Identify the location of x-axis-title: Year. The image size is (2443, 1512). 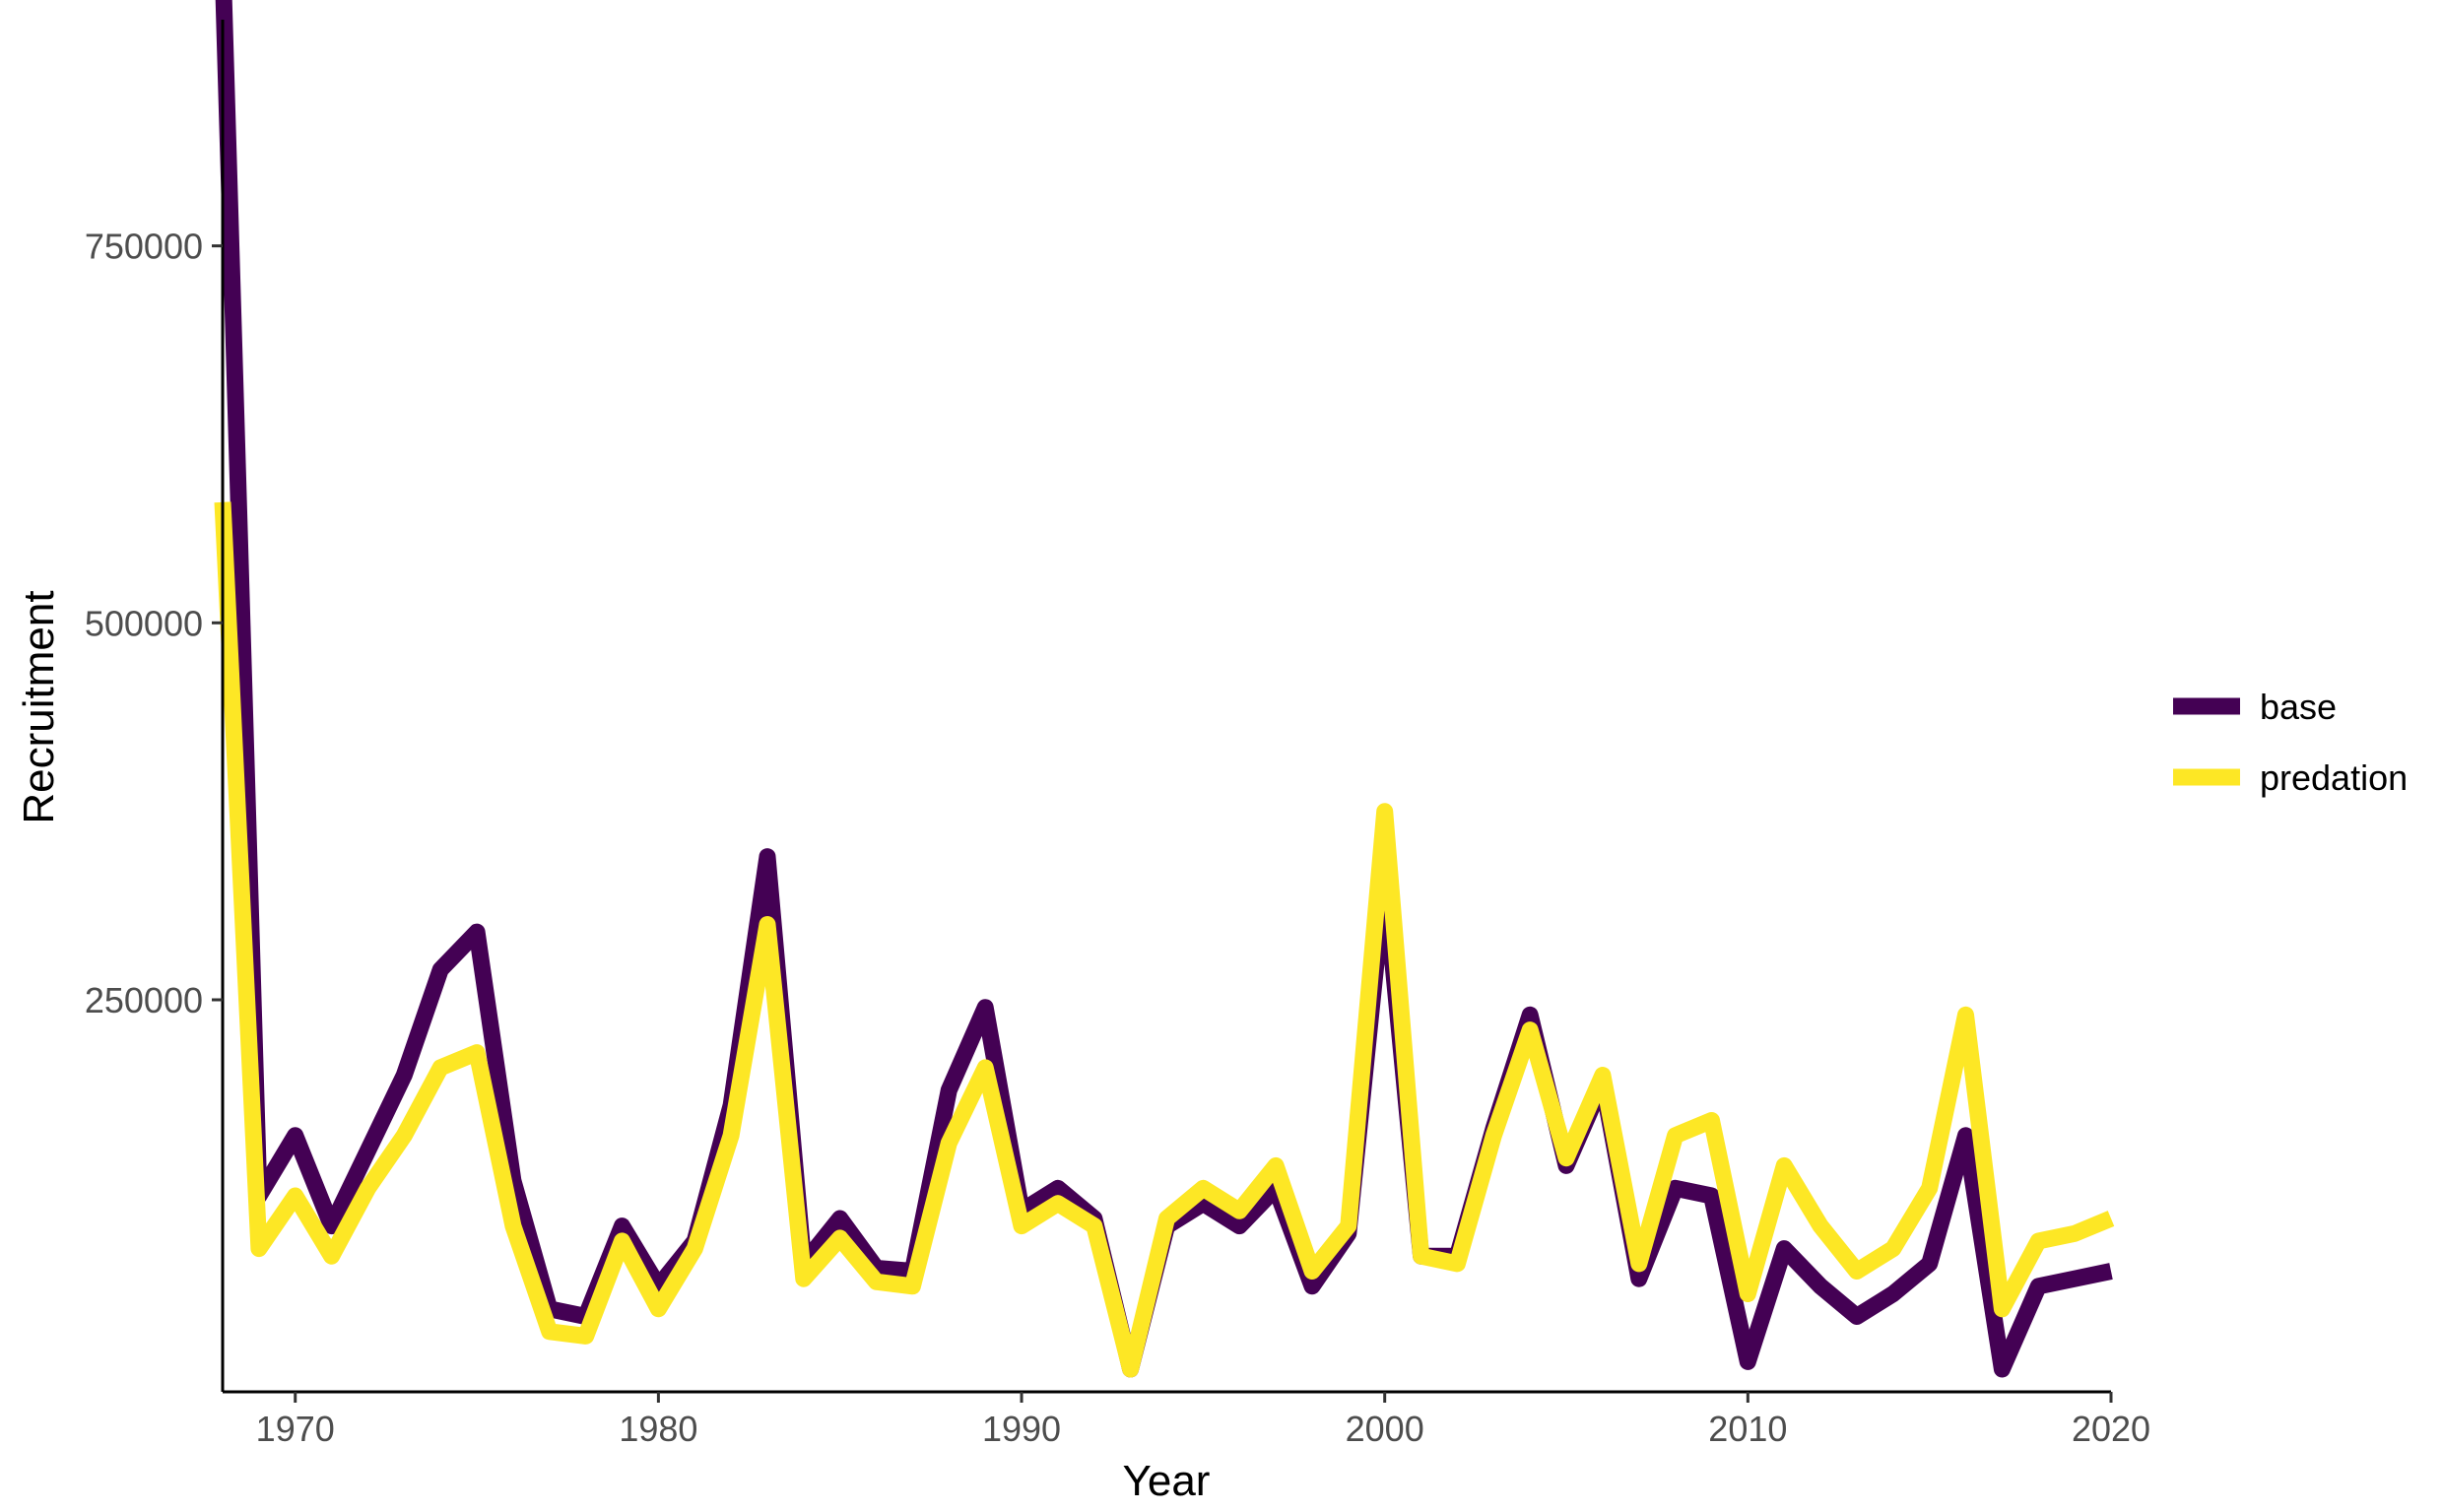
(1167, 1481).